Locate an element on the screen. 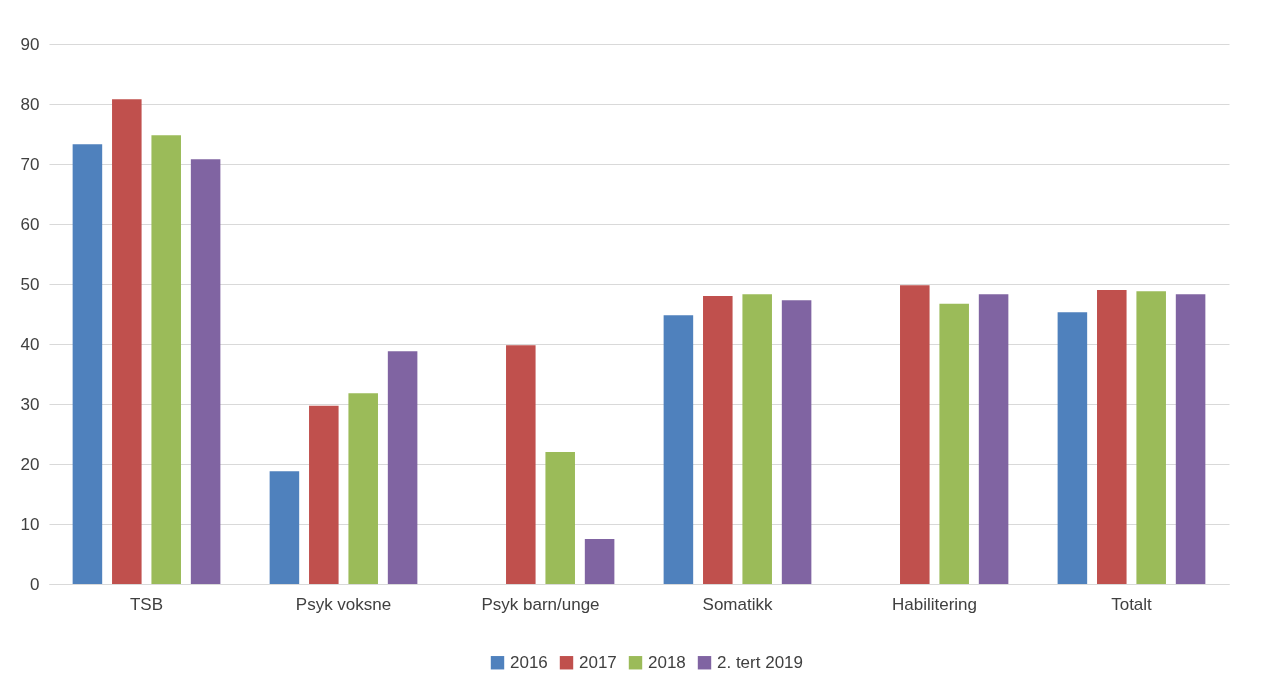 Image resolution: width=1284 pixels, height=695 pixels. x-tick-label: Totalt is located at coordinates (1132, 604).